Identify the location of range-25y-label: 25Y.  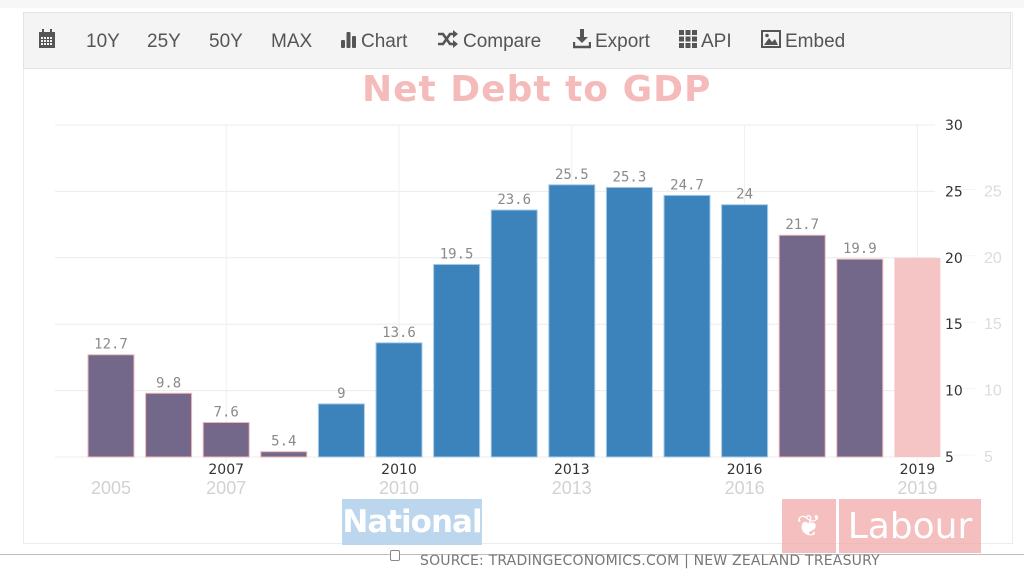
(164, 41).